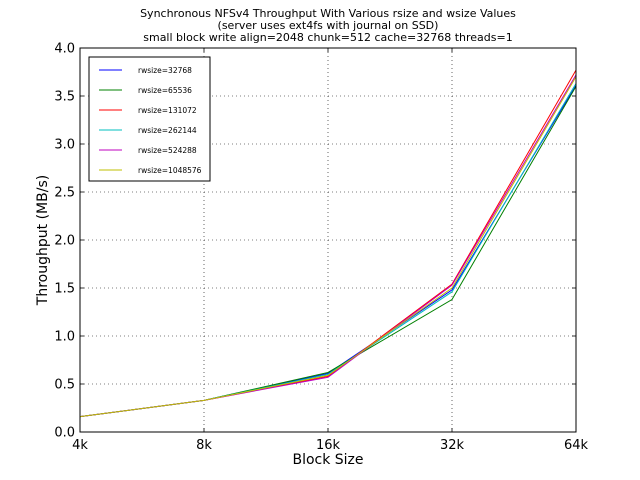  I want to click on y-tick-label: 2.0, so click(64, 241).